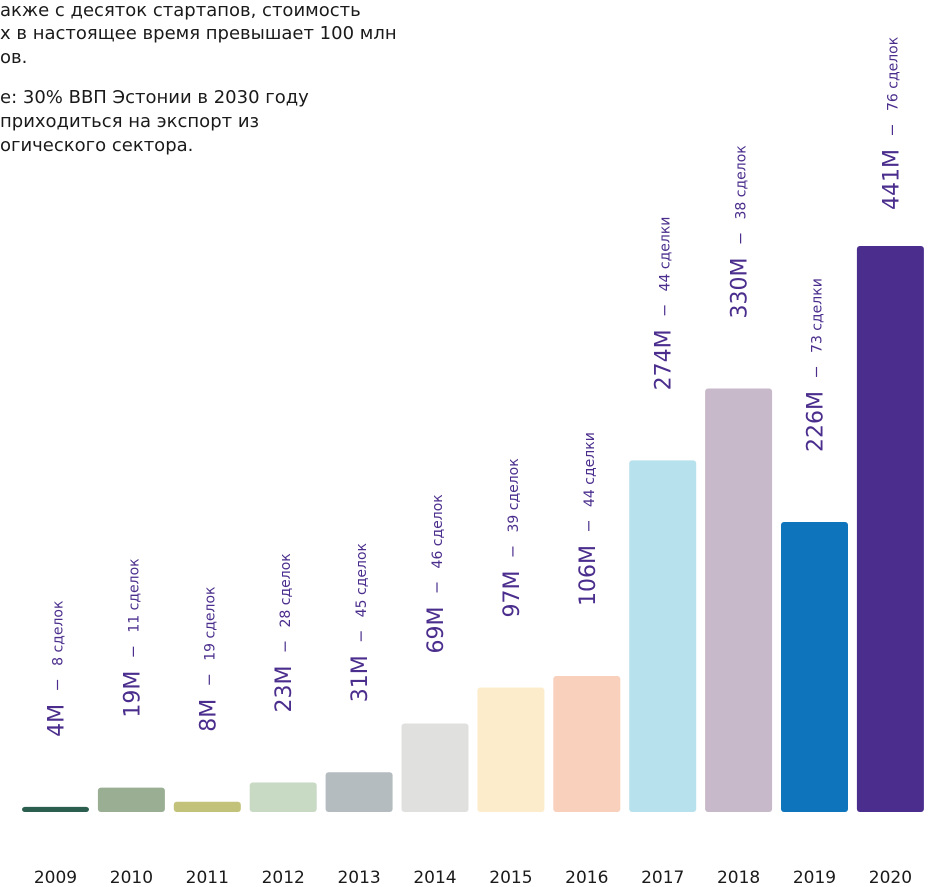 This screenshot has height=887, width=930. What do you see at coordinates (512, 537) in the screenshot?
I see `bar-label: 97M 39 сделок` at bounding box center [512, 537].